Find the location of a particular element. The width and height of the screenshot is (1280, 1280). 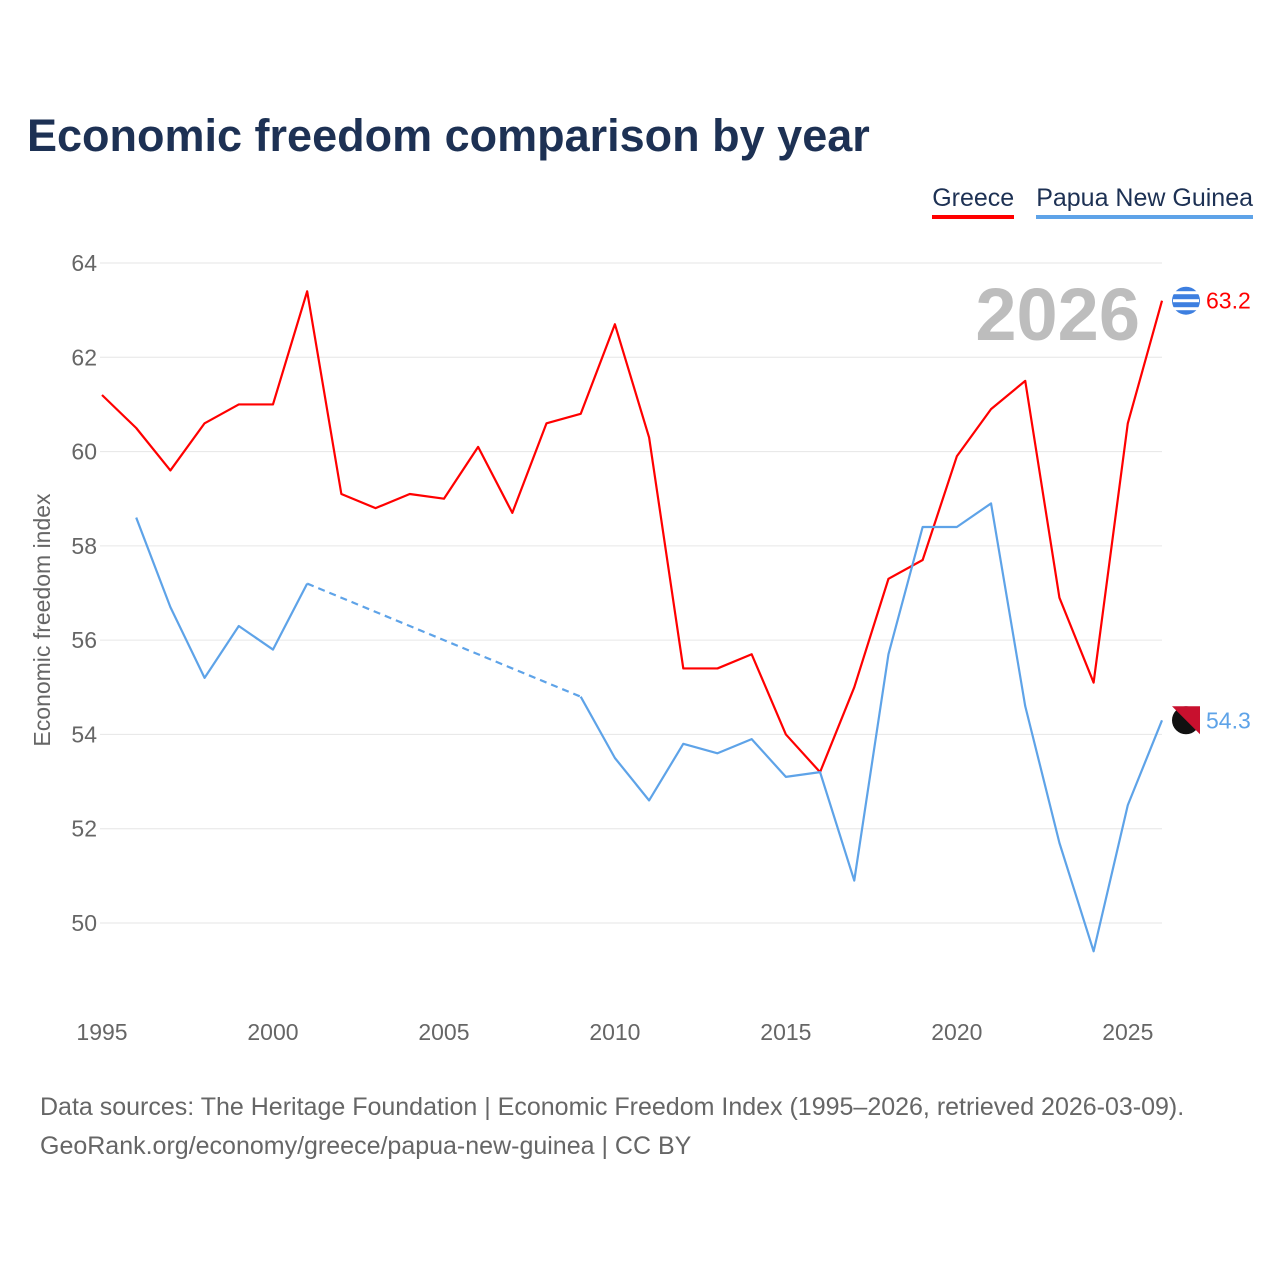

y-tick-label: 62 is located at coordinates (84, 357).